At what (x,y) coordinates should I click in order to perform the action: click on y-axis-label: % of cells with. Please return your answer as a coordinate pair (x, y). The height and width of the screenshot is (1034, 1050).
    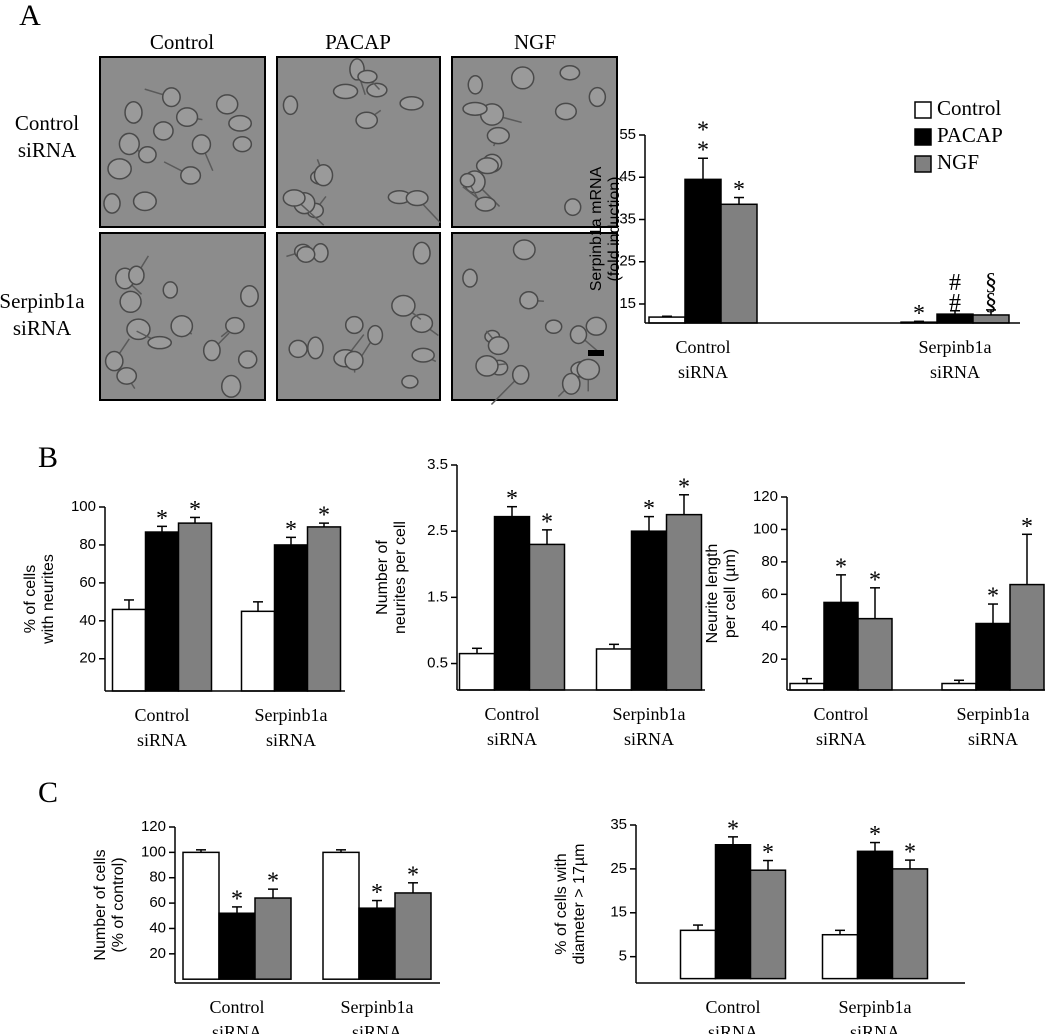
    Looking at the image, I should click on (561, 903).